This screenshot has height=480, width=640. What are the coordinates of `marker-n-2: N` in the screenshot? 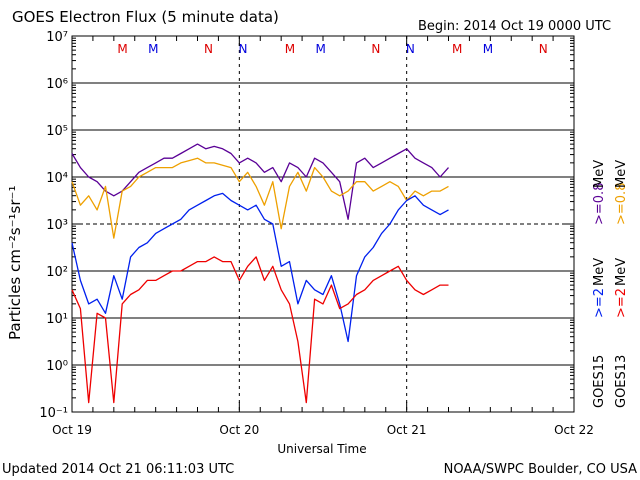 It's located at (208, 49).